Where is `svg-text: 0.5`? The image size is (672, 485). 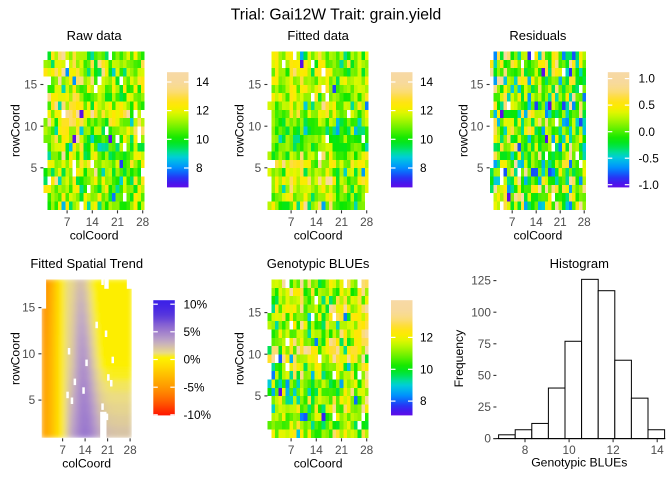 svg-text: 0.5 is located at coordinates (647, 105).